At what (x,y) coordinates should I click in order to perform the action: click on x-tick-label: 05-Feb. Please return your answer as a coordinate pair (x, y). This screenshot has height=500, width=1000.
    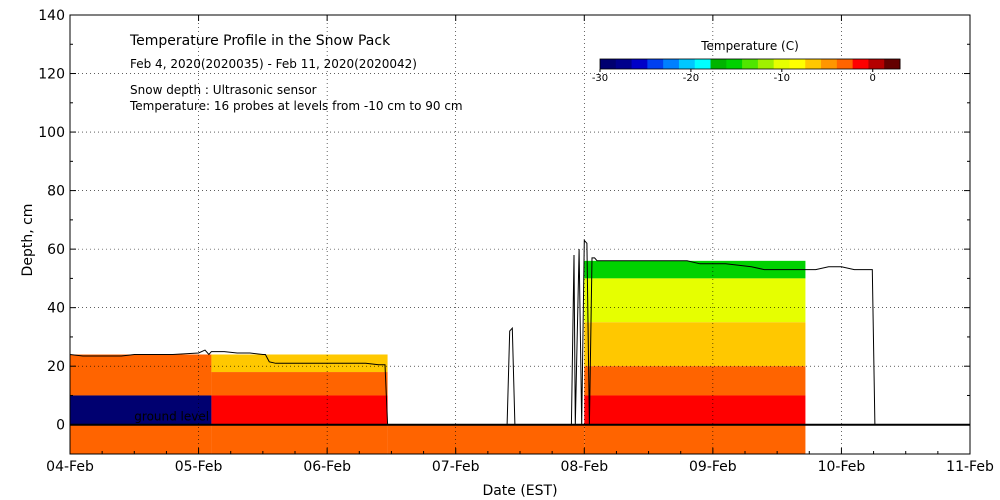
    Looking at the image, I should click on (199, 467).